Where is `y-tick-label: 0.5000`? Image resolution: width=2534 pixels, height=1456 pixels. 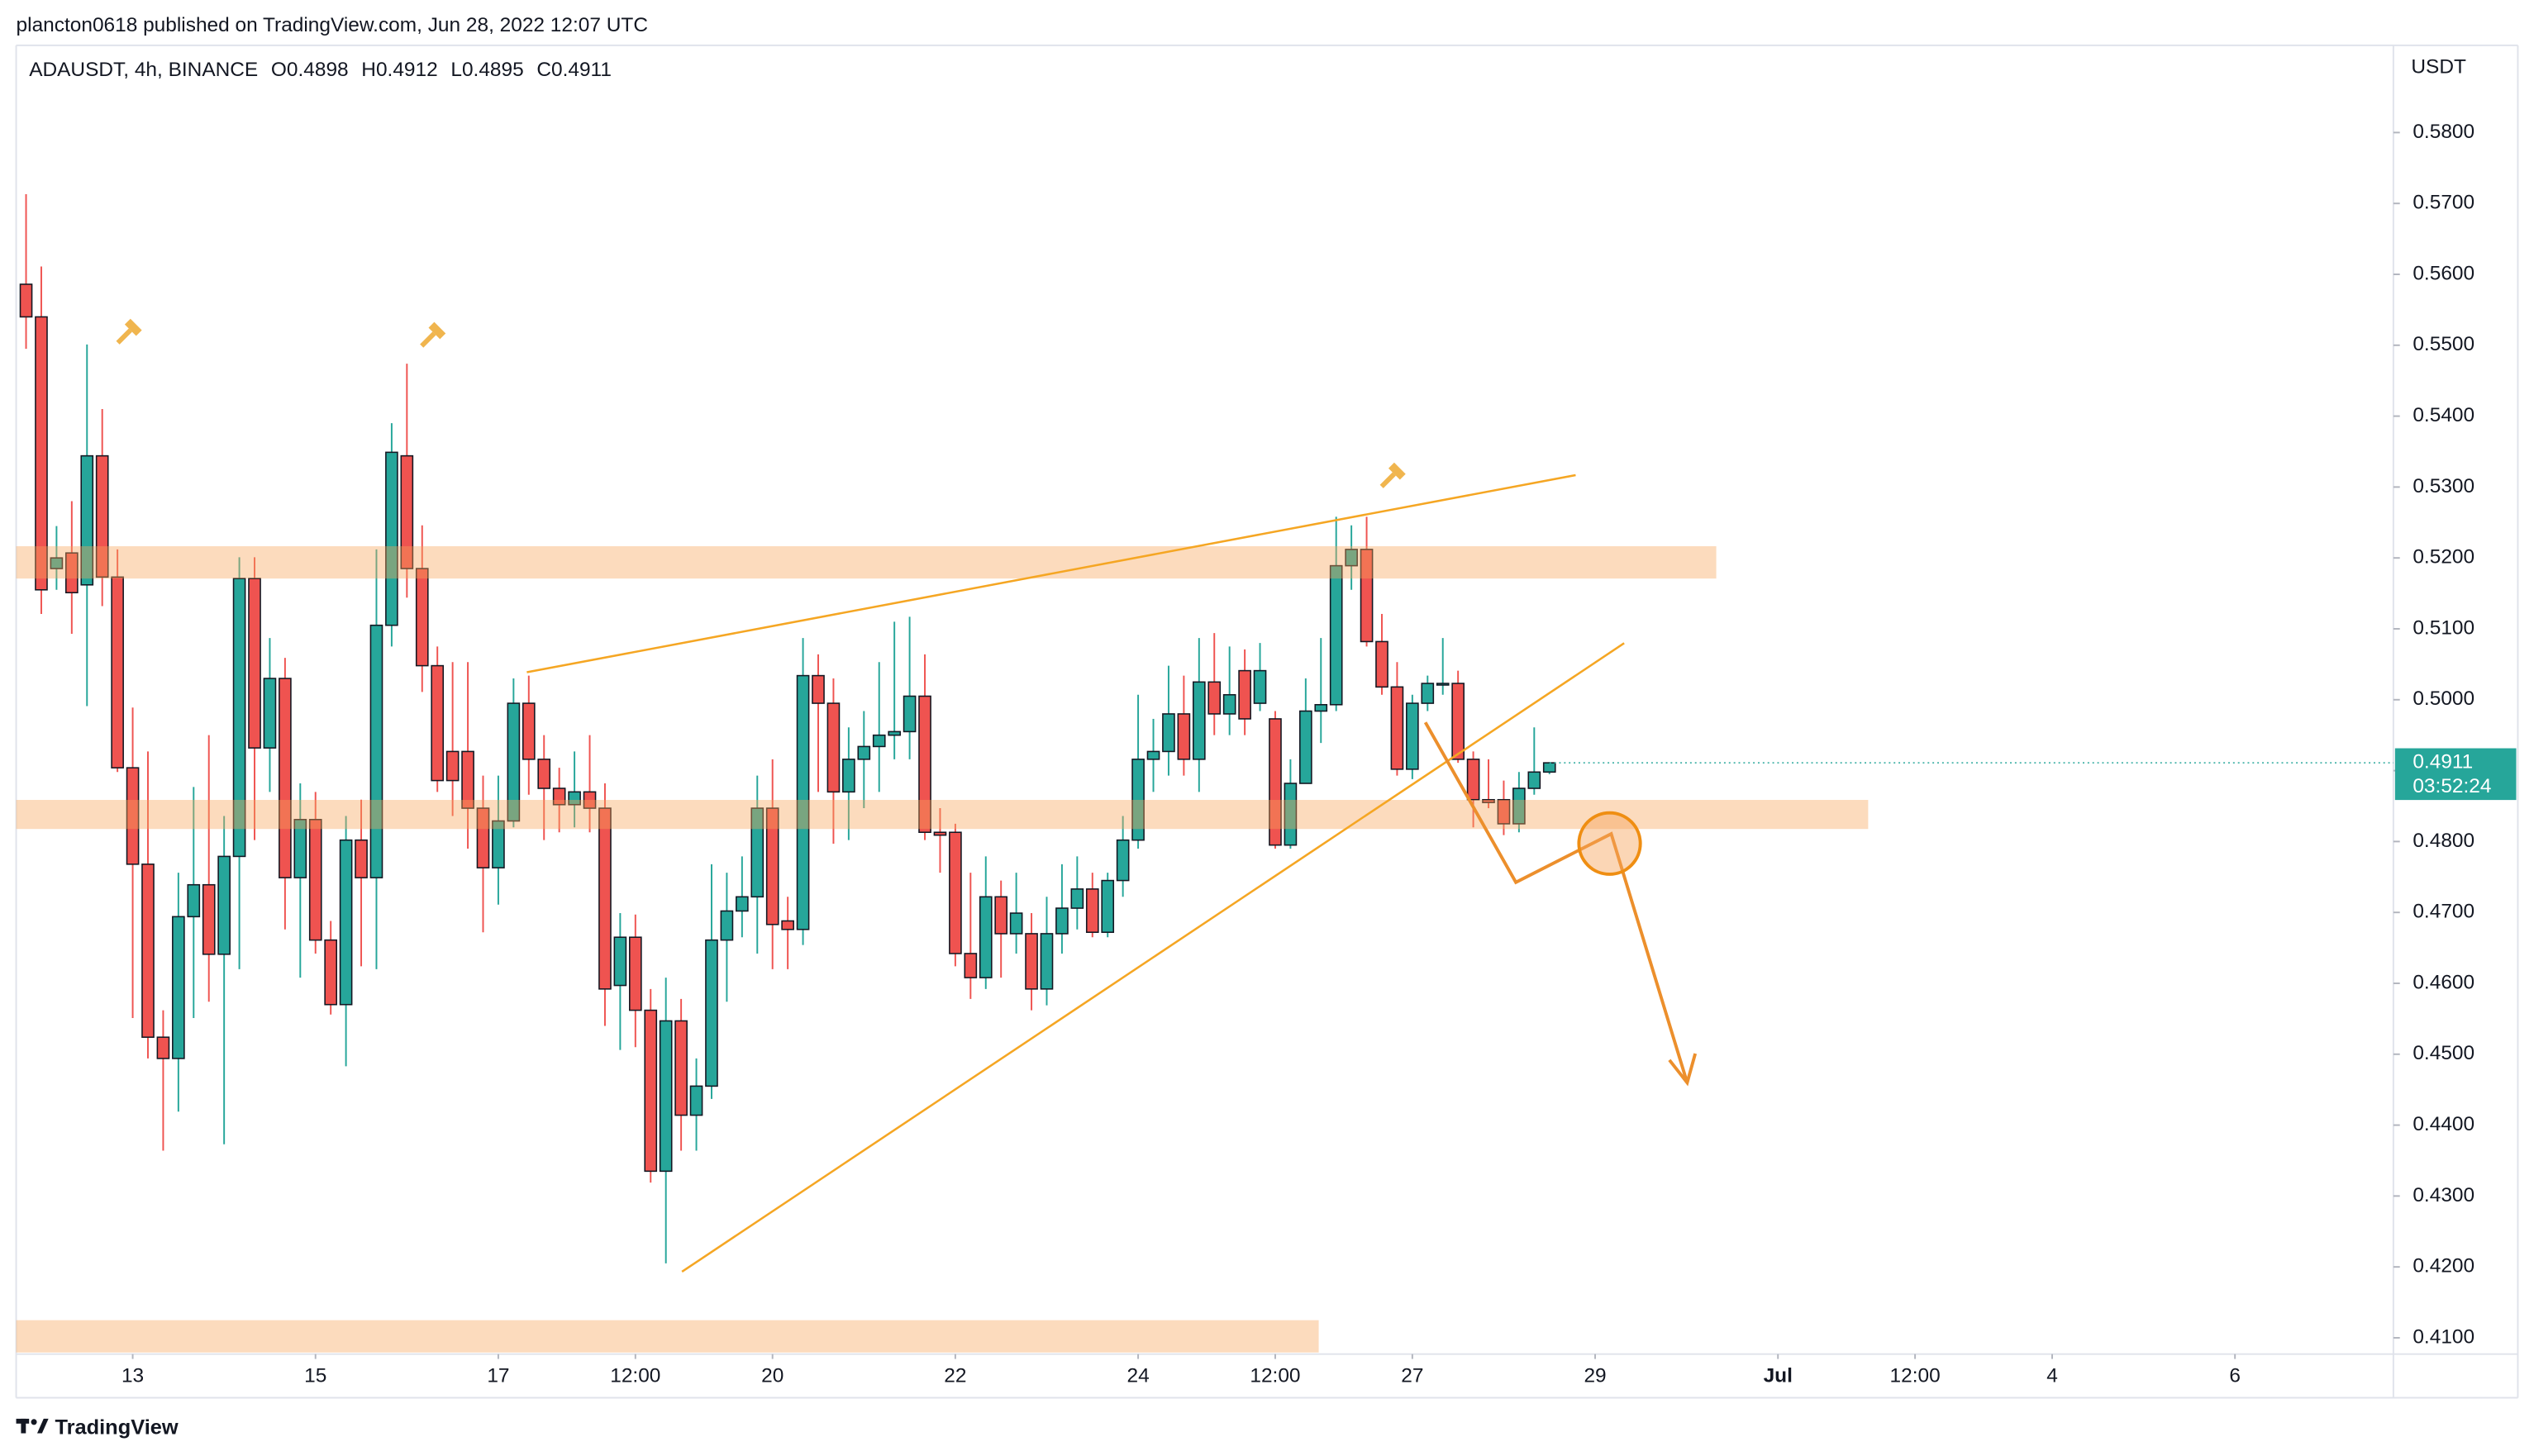 y-tick-label: 0.5000 is located at coordinates (2443, 699).